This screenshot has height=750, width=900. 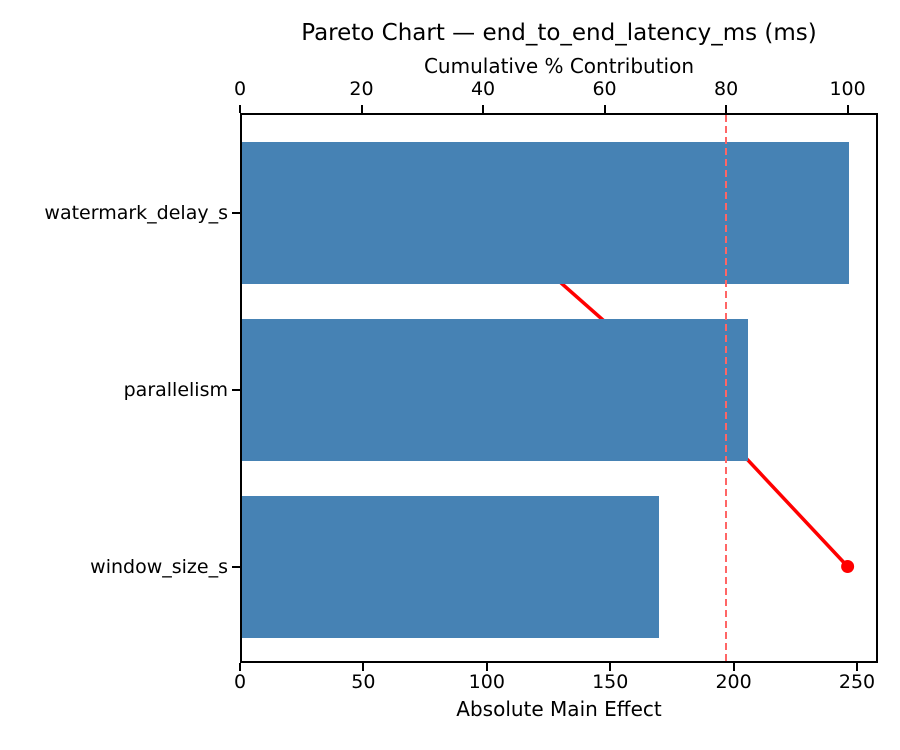 I want to click on top-tick-label-100: 100, so click(x=847, y=89).